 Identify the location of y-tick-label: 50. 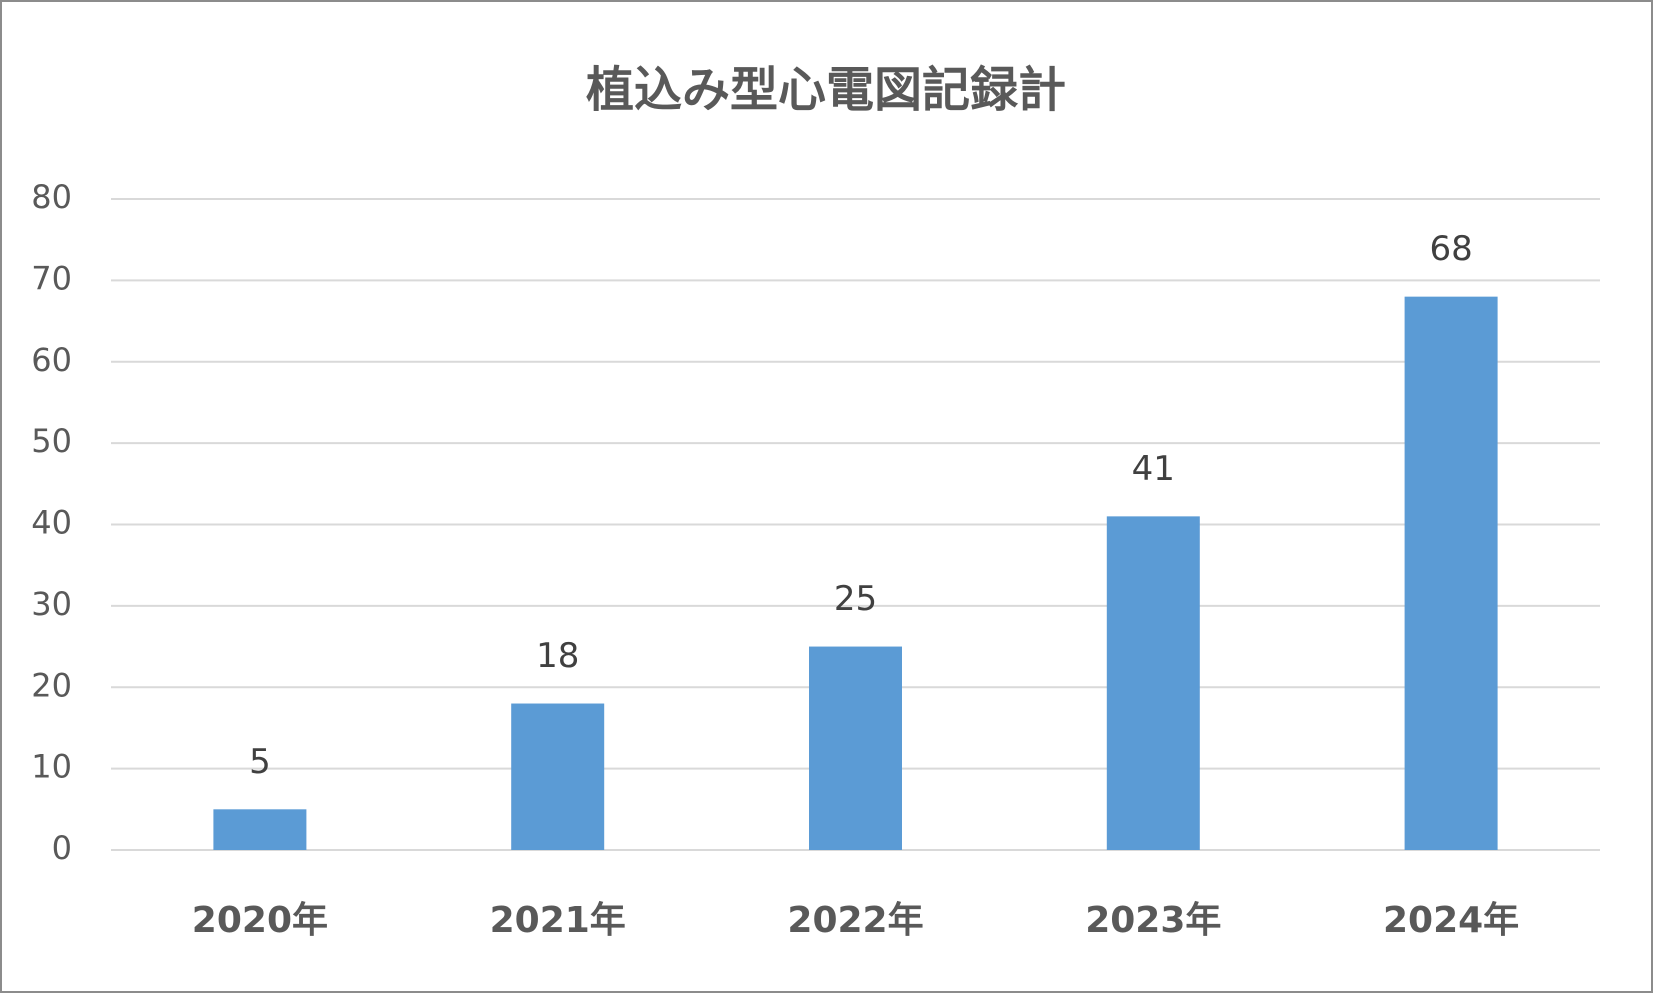
(51, 441).